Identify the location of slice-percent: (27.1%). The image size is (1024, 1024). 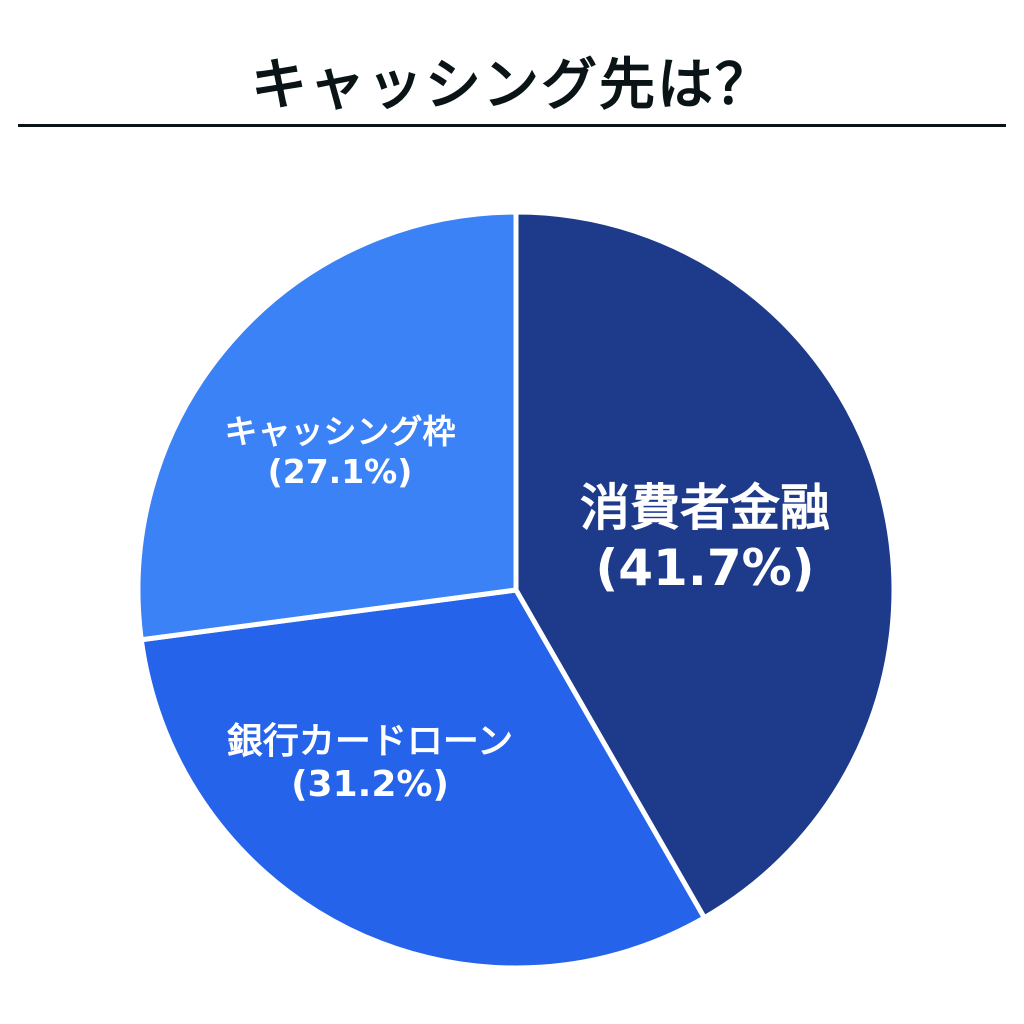
(340, 471).